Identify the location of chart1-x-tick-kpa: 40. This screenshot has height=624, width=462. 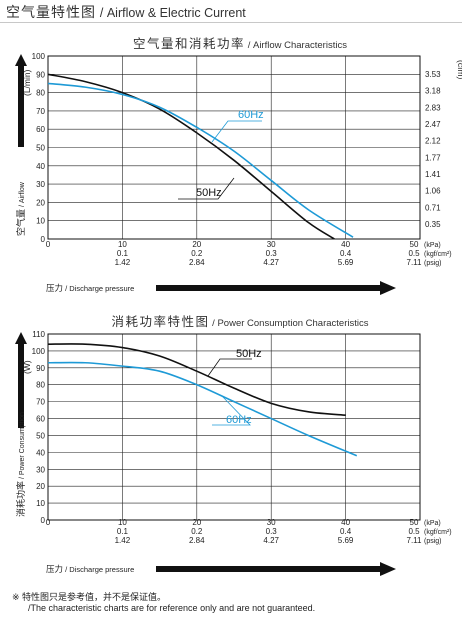
(345, 244).